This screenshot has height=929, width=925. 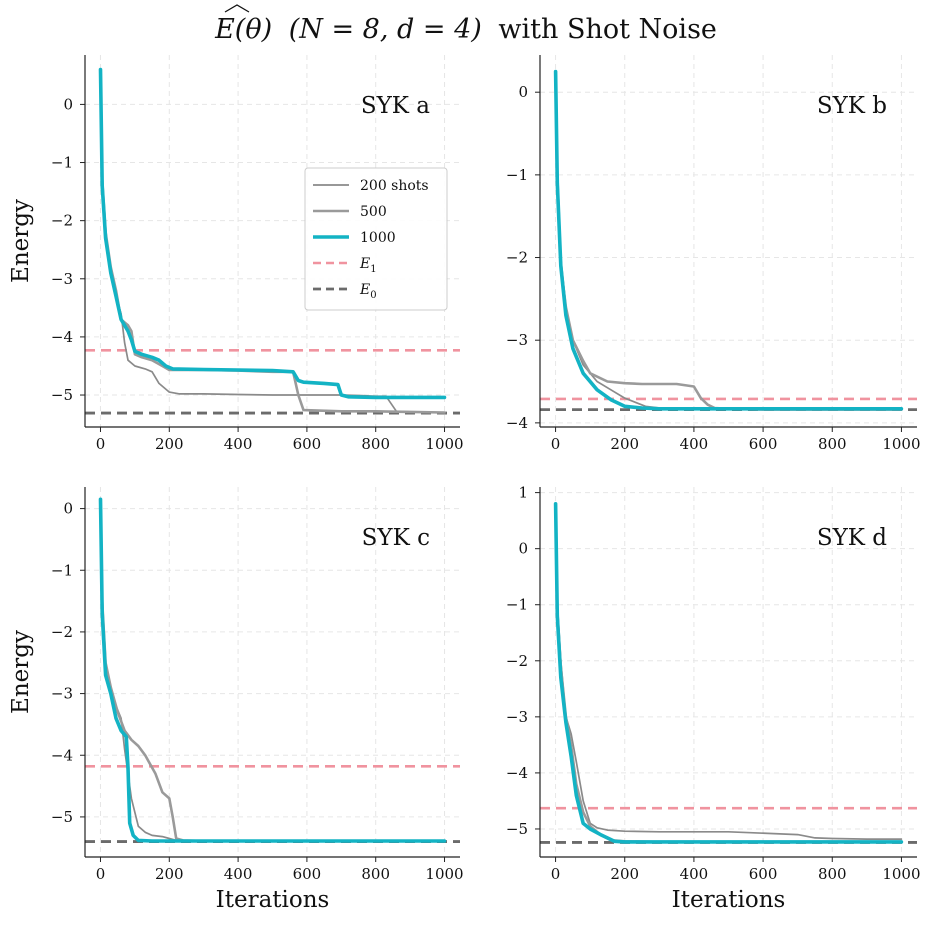 I want to click on legend-label: 1000, so click(x=378, y=238).